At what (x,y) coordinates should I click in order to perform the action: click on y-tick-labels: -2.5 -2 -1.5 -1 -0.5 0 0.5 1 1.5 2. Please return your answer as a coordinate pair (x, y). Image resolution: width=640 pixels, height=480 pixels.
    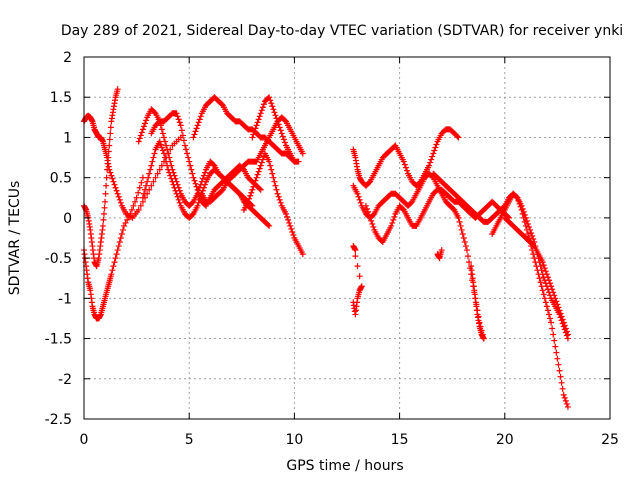
    Looking at the image, I should click on (58, 239).